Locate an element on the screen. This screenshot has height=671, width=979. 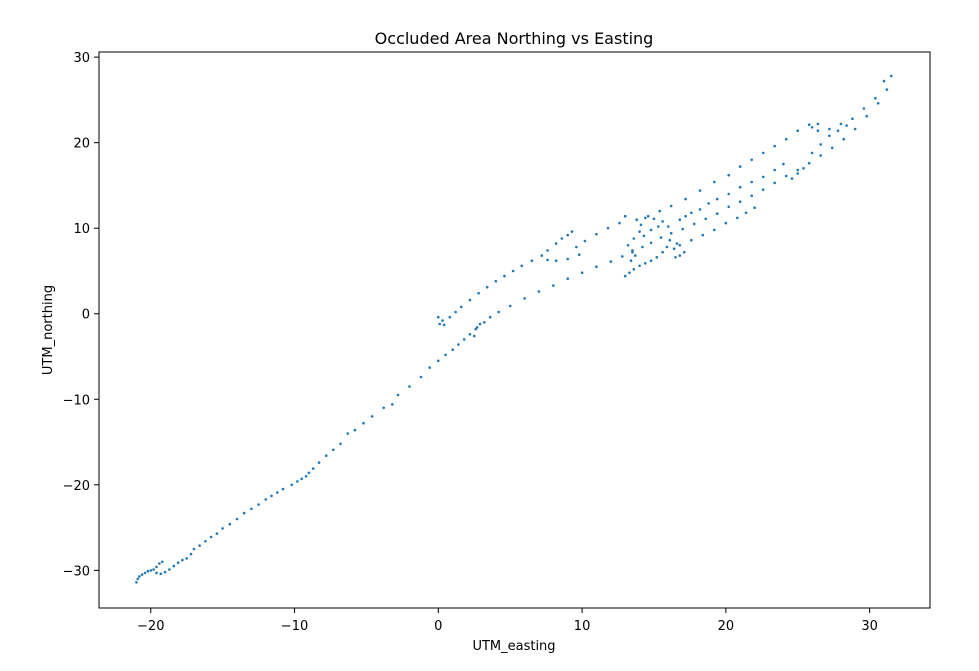
x-tick-label: 20 is located at coordinates (726, 626).